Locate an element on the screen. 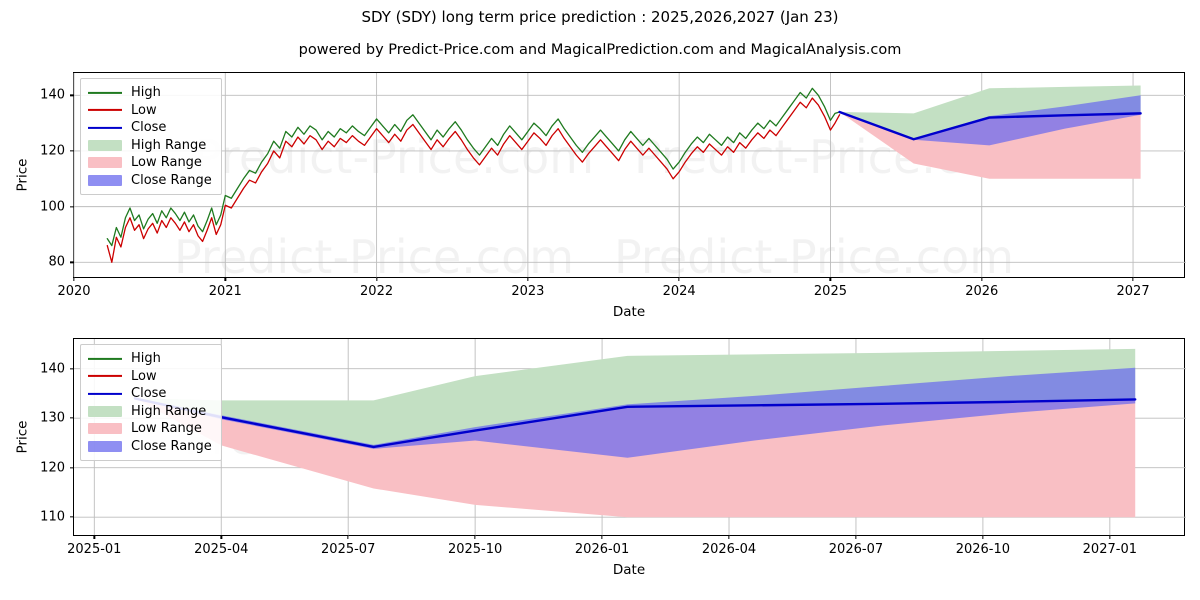 The height and width of the screenshot is (600, 1200). close-forecast-line is located at coordinates (990, 125).